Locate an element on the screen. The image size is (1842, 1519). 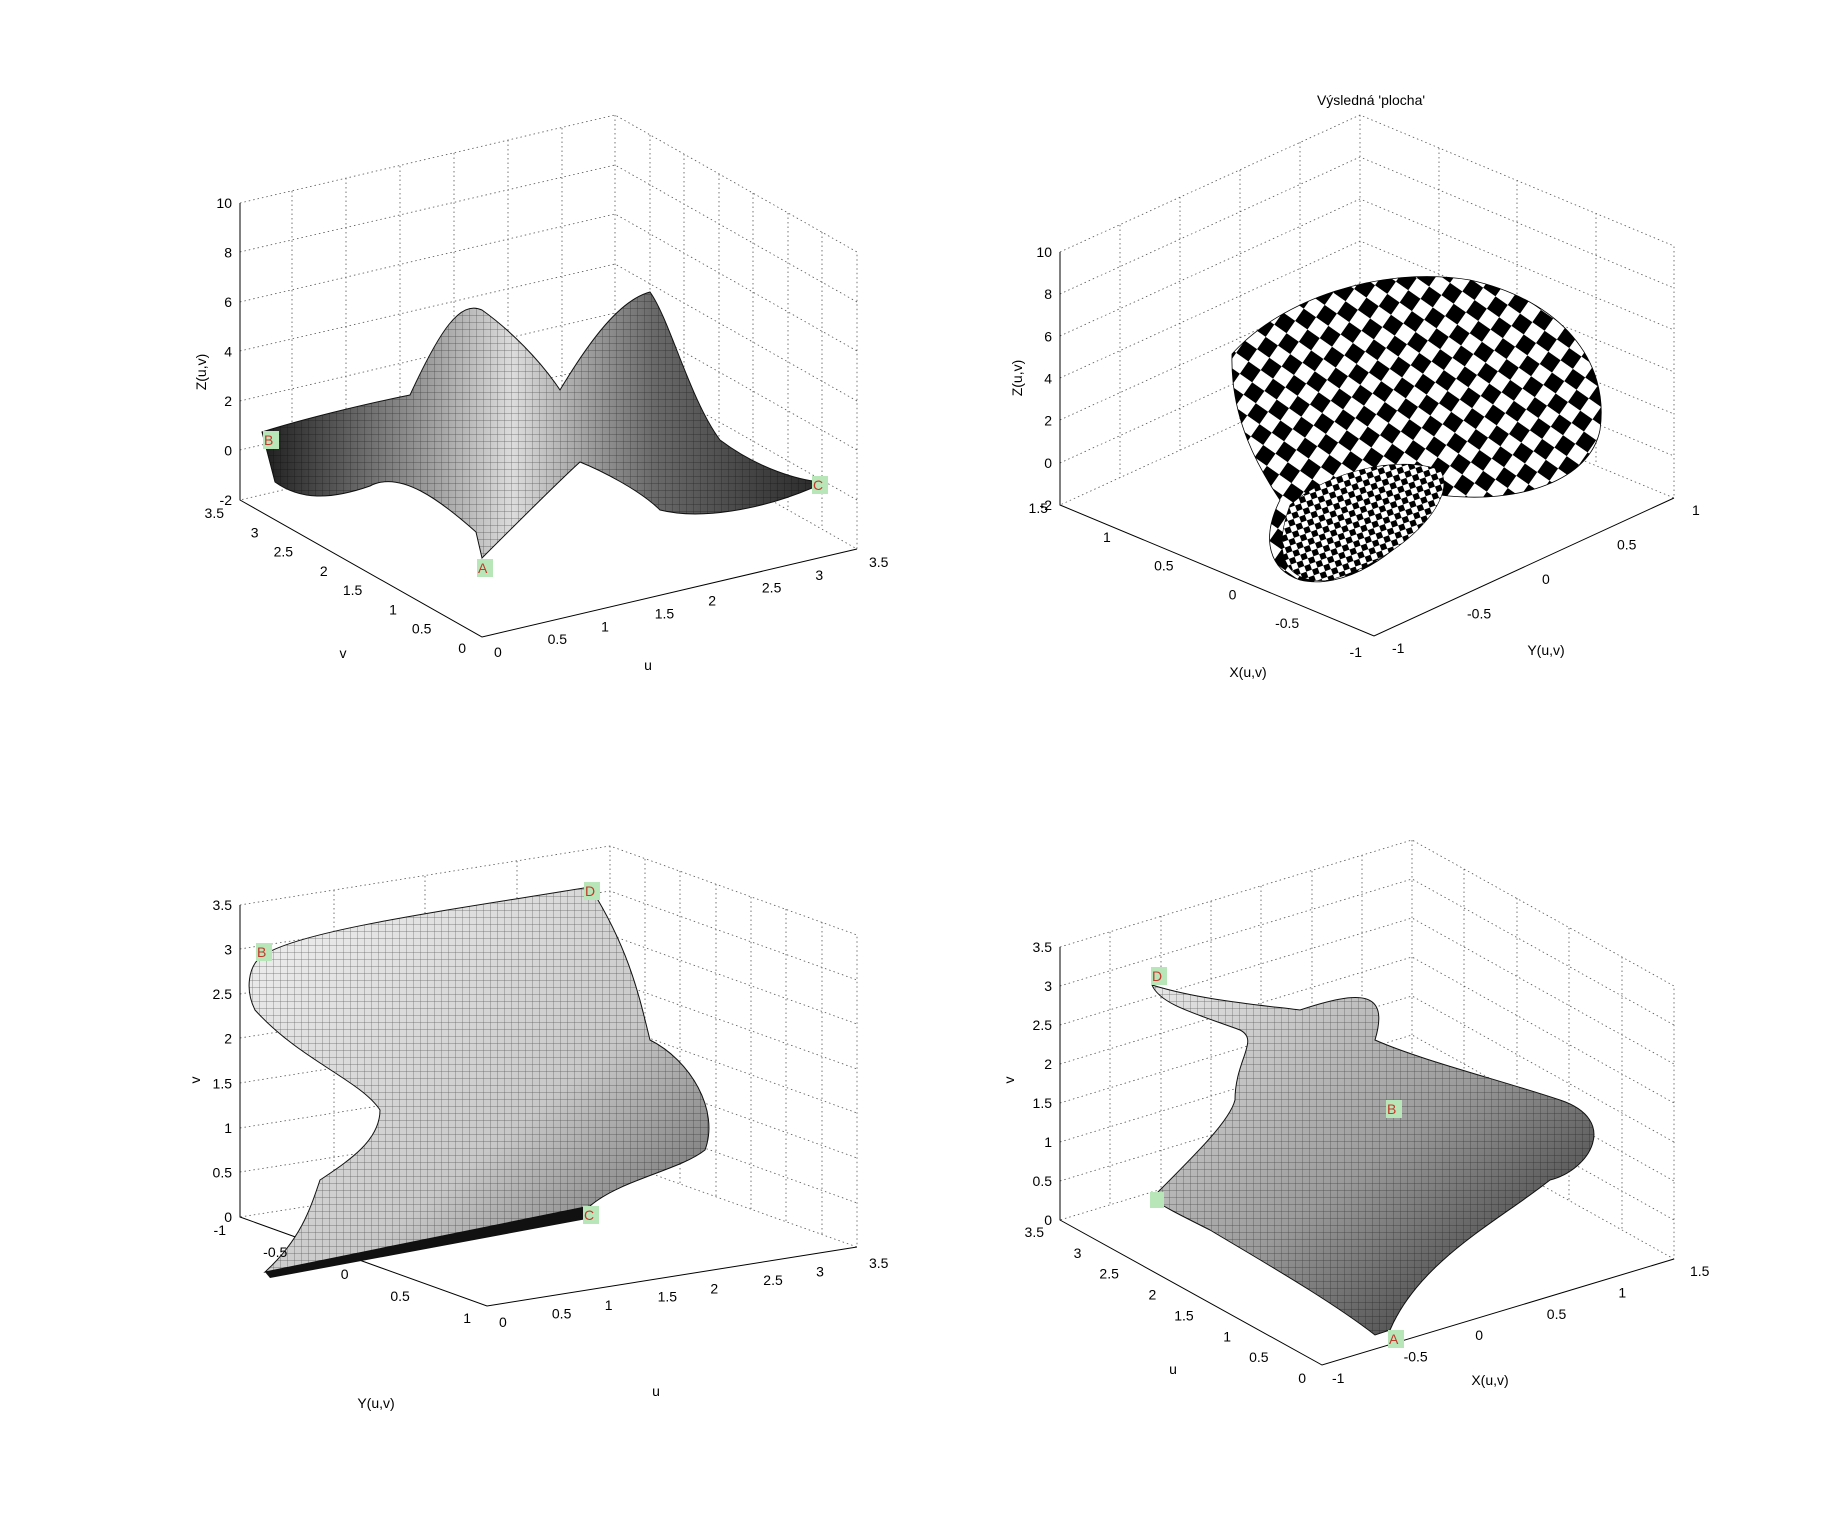
tick-label-4-x: 1 is located at coordinates (1622, 1292).